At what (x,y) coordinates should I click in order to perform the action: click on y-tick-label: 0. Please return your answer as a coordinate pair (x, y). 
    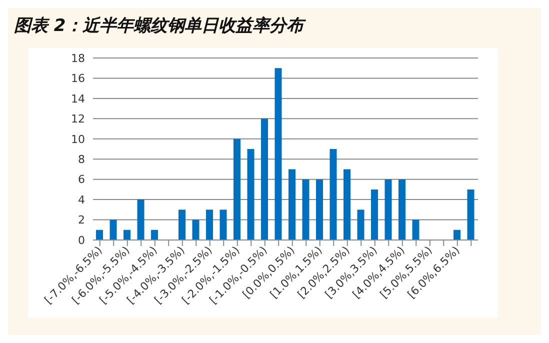
    Looking at the image, I should click on (81, 240).